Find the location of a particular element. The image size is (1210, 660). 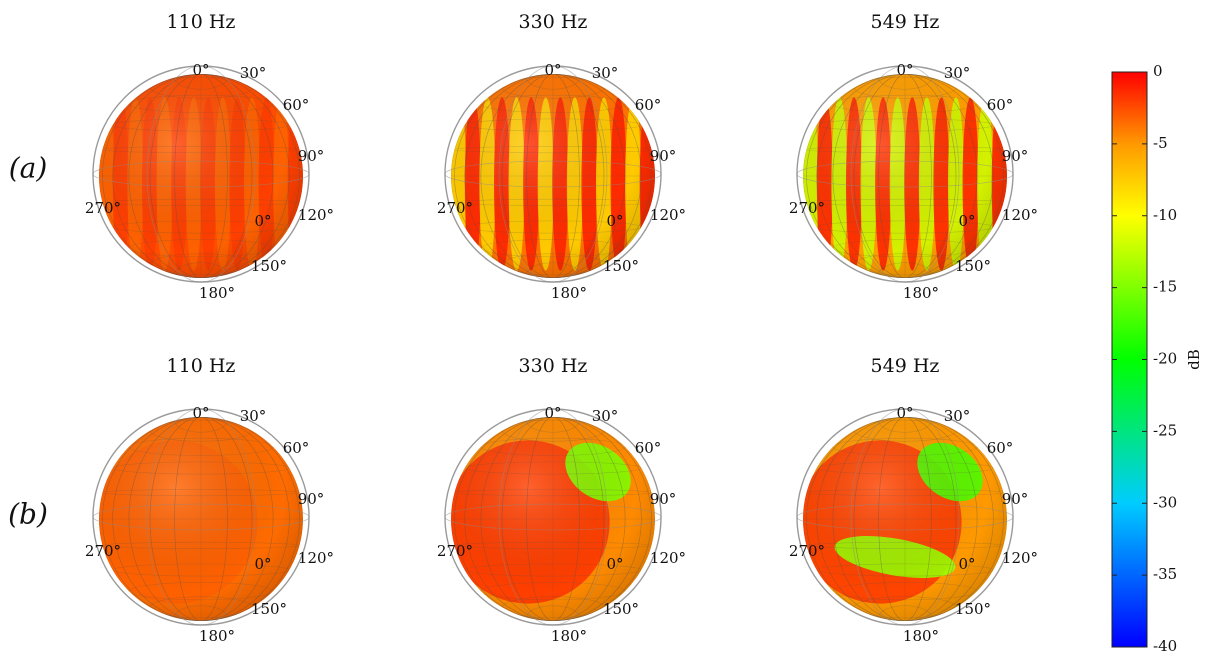

colorbar-tick-label: -30 is located at coordinates (1165, 502).